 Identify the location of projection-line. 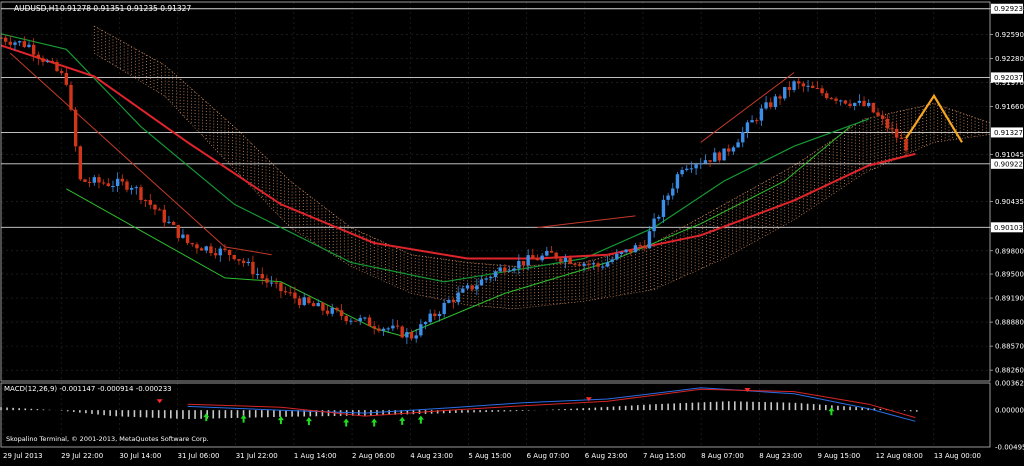
(934, 118).